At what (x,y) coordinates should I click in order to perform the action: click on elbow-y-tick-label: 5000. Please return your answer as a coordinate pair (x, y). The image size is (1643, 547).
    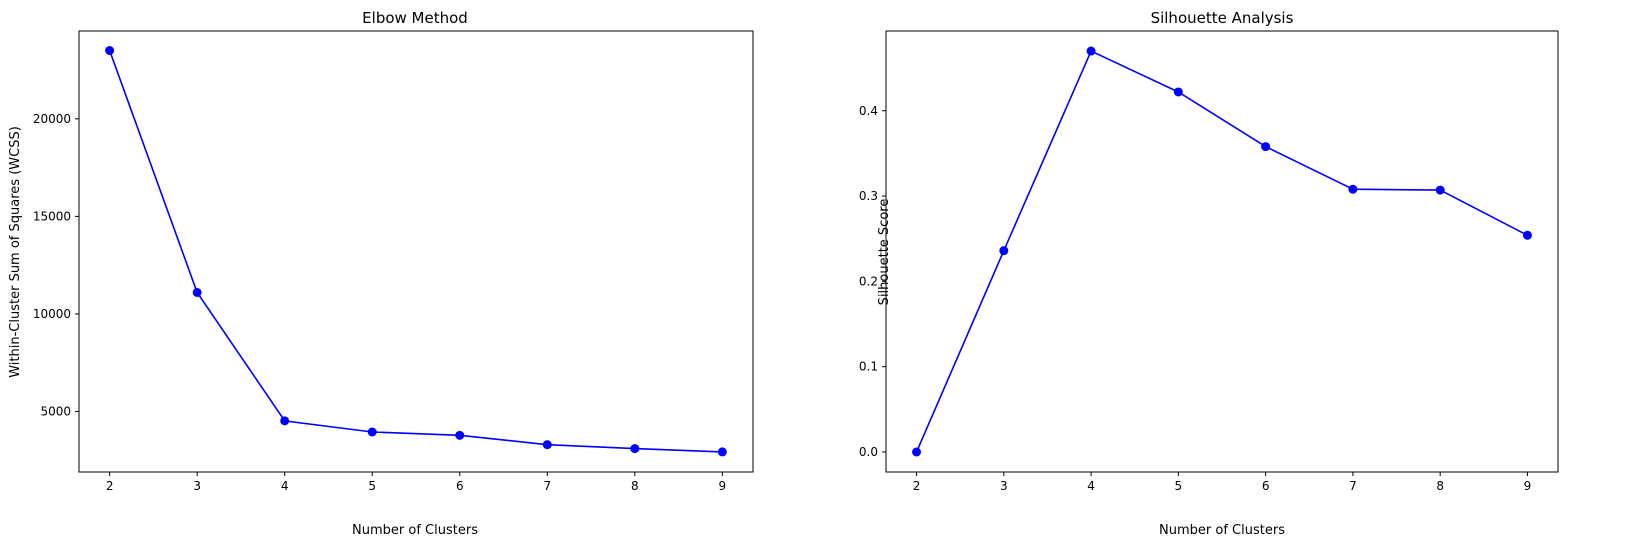
    Looking at the image, I should click on (55, 412).